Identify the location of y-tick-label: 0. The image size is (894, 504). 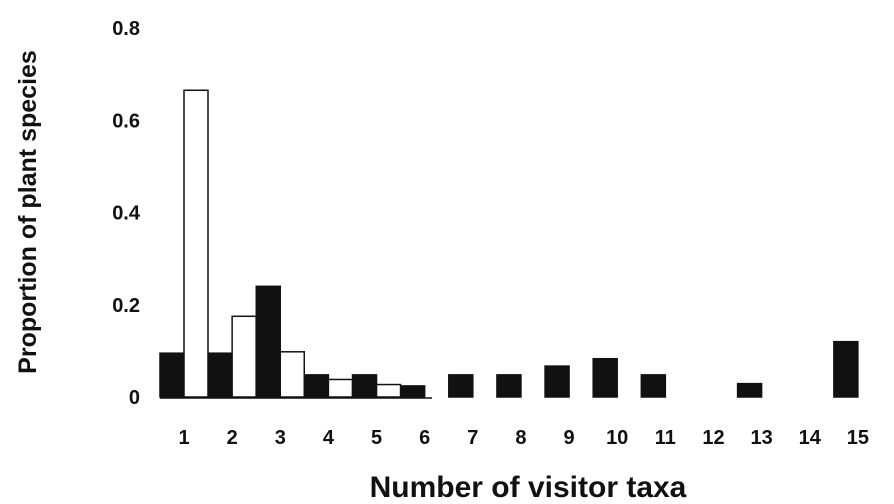
(134, 398).